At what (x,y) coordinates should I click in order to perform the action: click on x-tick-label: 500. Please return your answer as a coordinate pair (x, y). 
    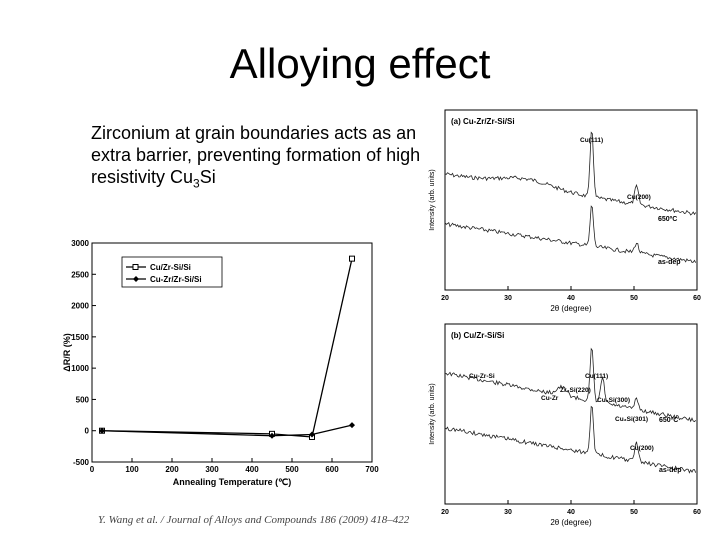
    Looking at the image, I should click on (292, 469).